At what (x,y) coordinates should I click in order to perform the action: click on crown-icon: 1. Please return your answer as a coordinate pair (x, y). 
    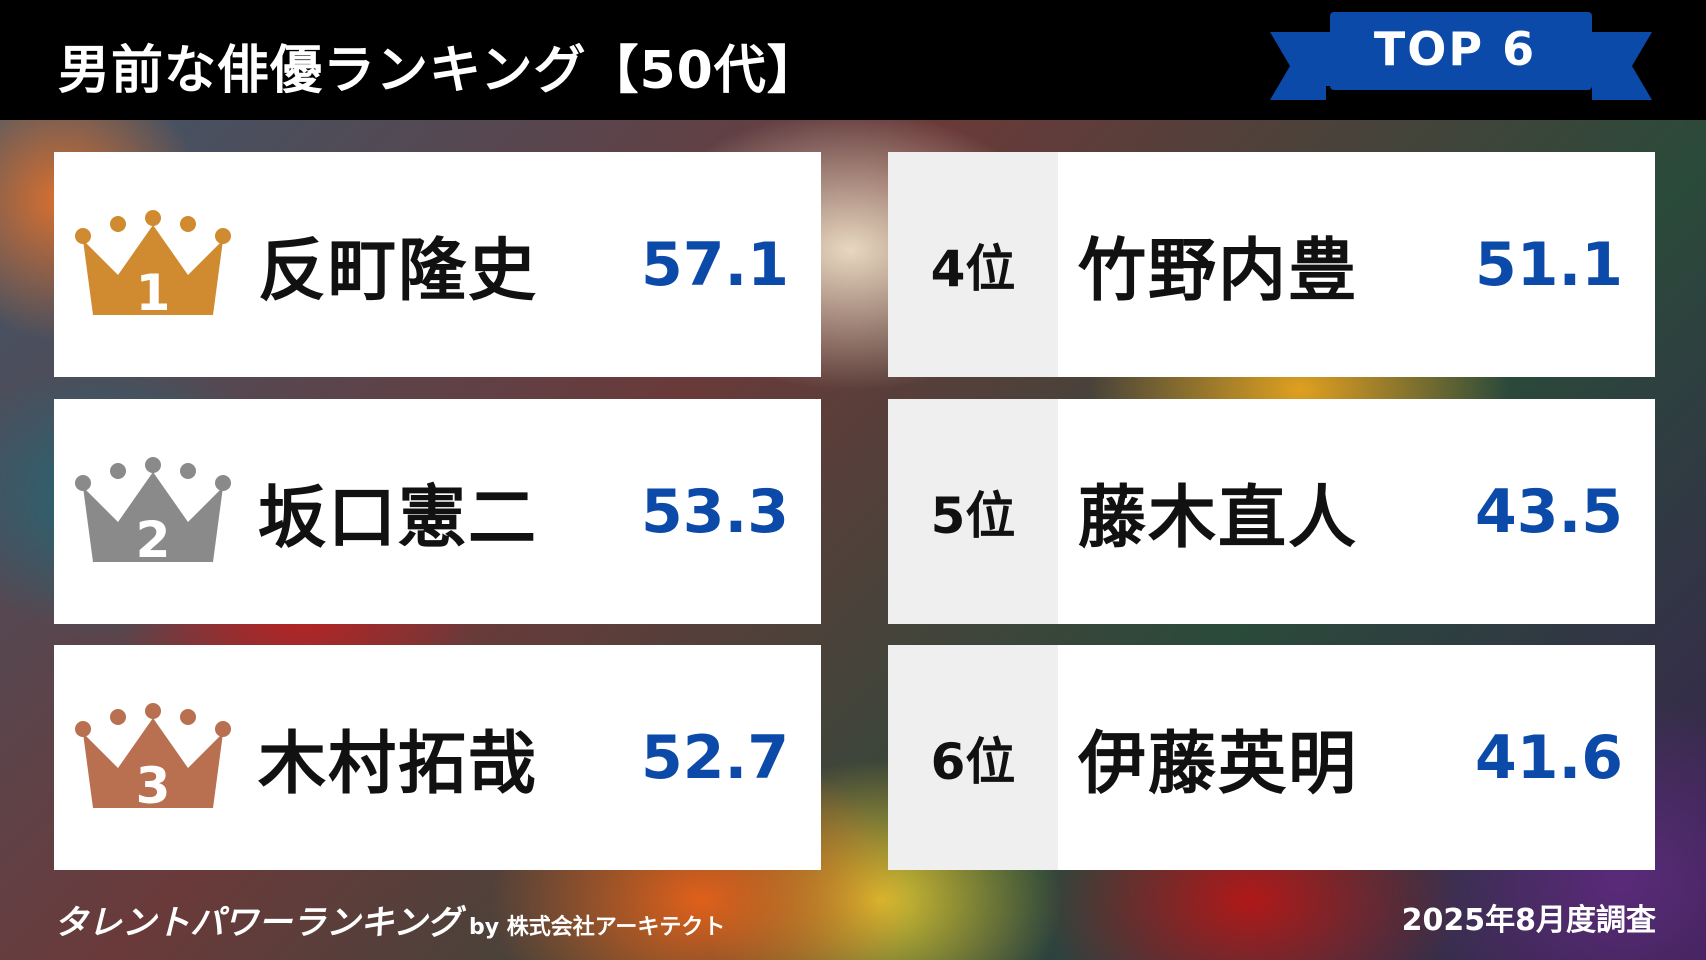
    Looking at the image, I should click on (153, 264).